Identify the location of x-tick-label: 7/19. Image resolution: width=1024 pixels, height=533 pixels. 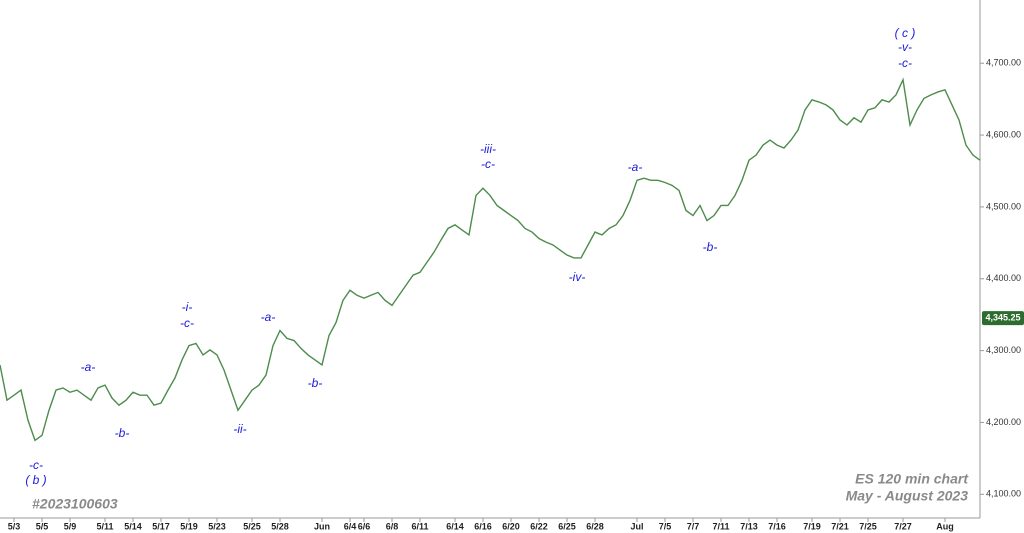
(812, 526).